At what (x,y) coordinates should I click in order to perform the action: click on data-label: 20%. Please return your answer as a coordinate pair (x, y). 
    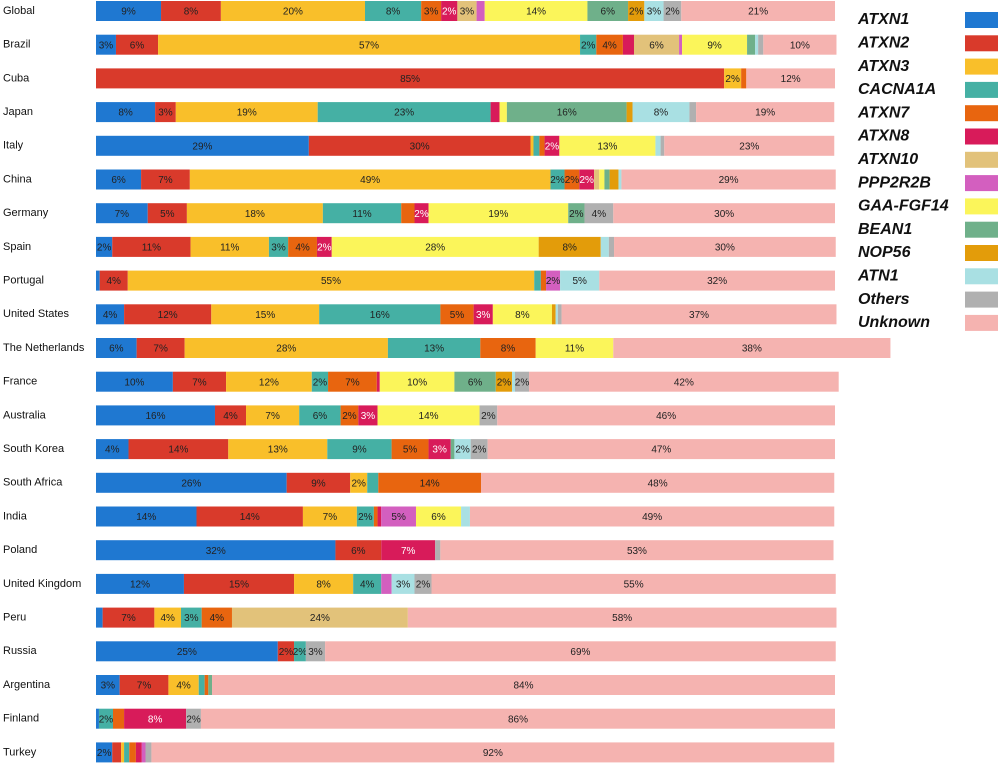
    Looking at the image, I should click on (293, 12).